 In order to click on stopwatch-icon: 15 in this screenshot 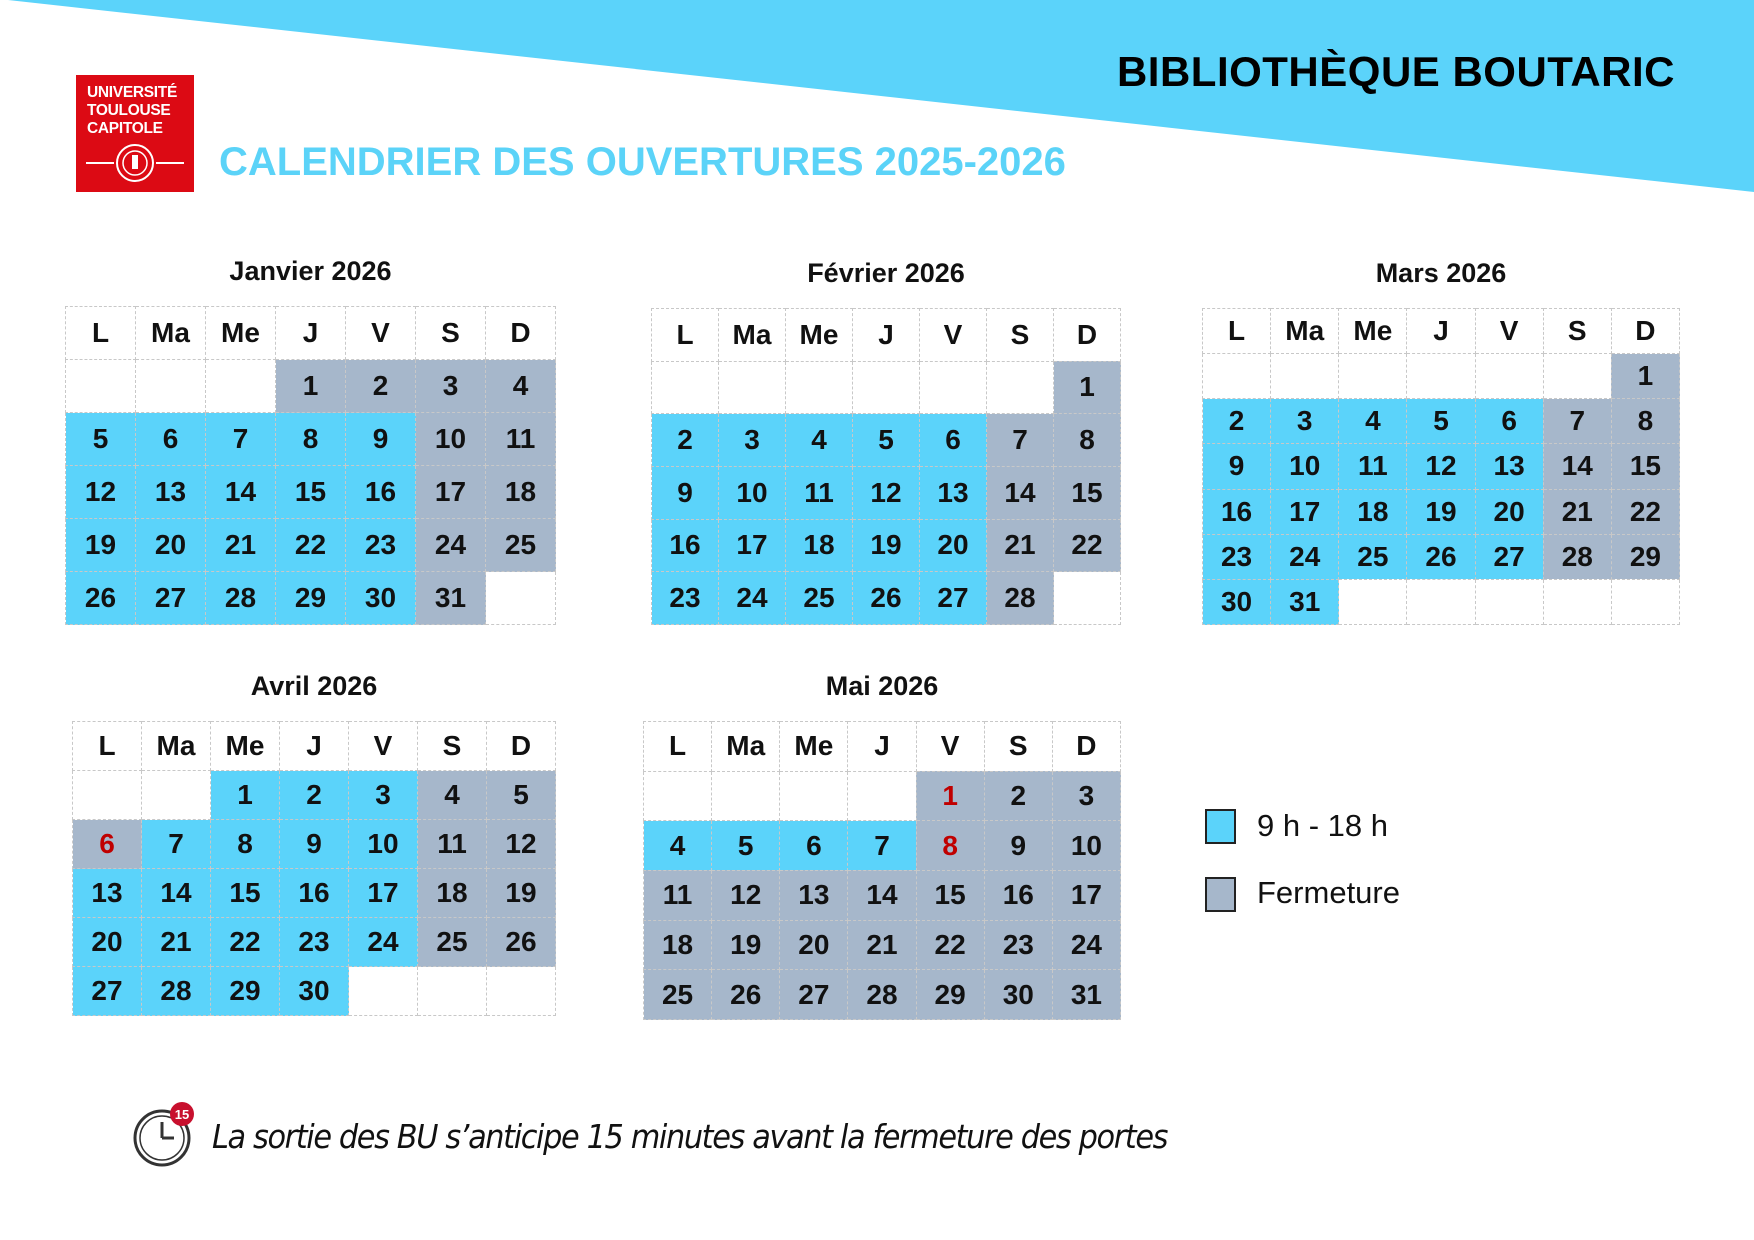, I will do `click(163, 1134)`.